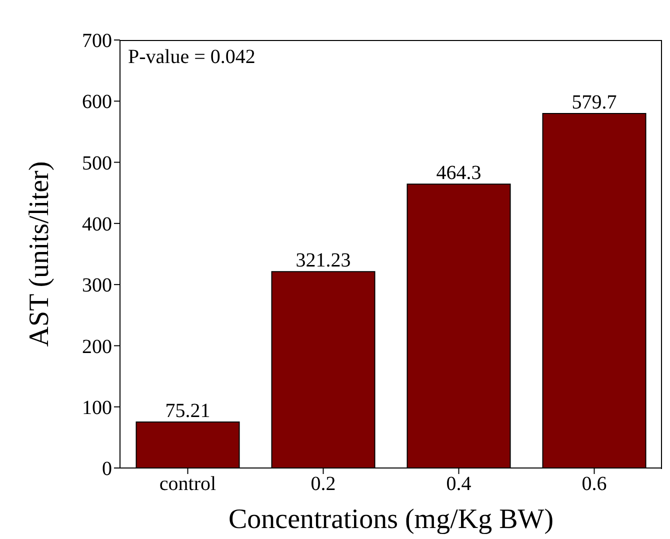 The height and width of the screenshot is (539, 670). What do you see at coordinates (192, 57) in the screenshot?
I see `annotation: P-value = 0.042` at bounding box center [192, 57].